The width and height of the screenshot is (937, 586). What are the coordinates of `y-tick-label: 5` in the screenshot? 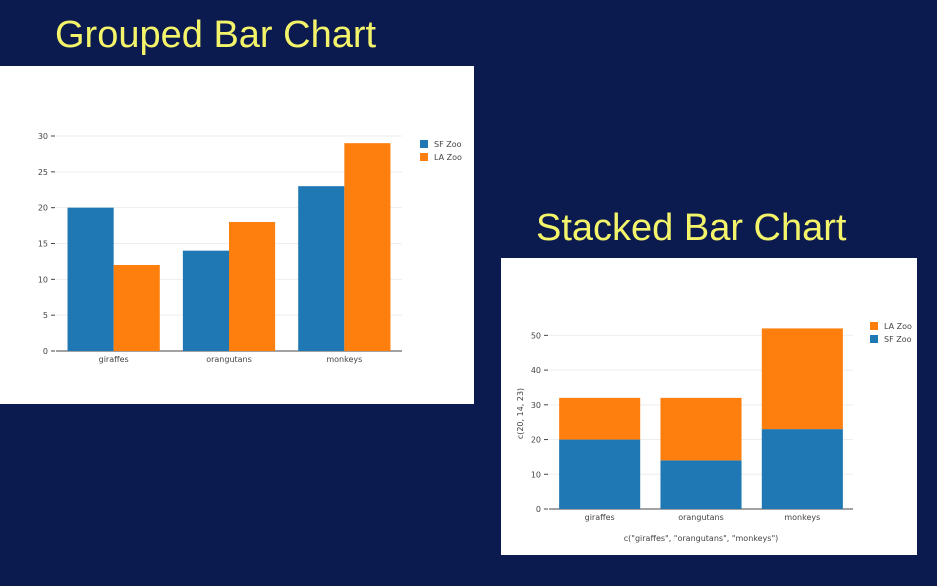 It's located at (45, 315).